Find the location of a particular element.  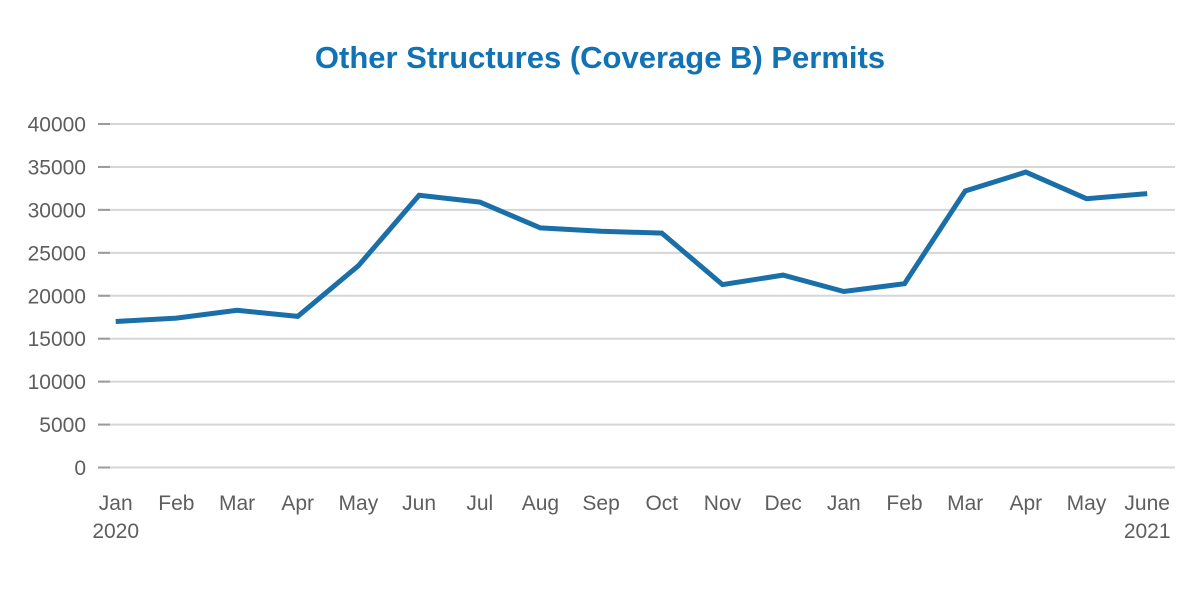

y-axis-label: 20000 is located at coordinates (57, 296).